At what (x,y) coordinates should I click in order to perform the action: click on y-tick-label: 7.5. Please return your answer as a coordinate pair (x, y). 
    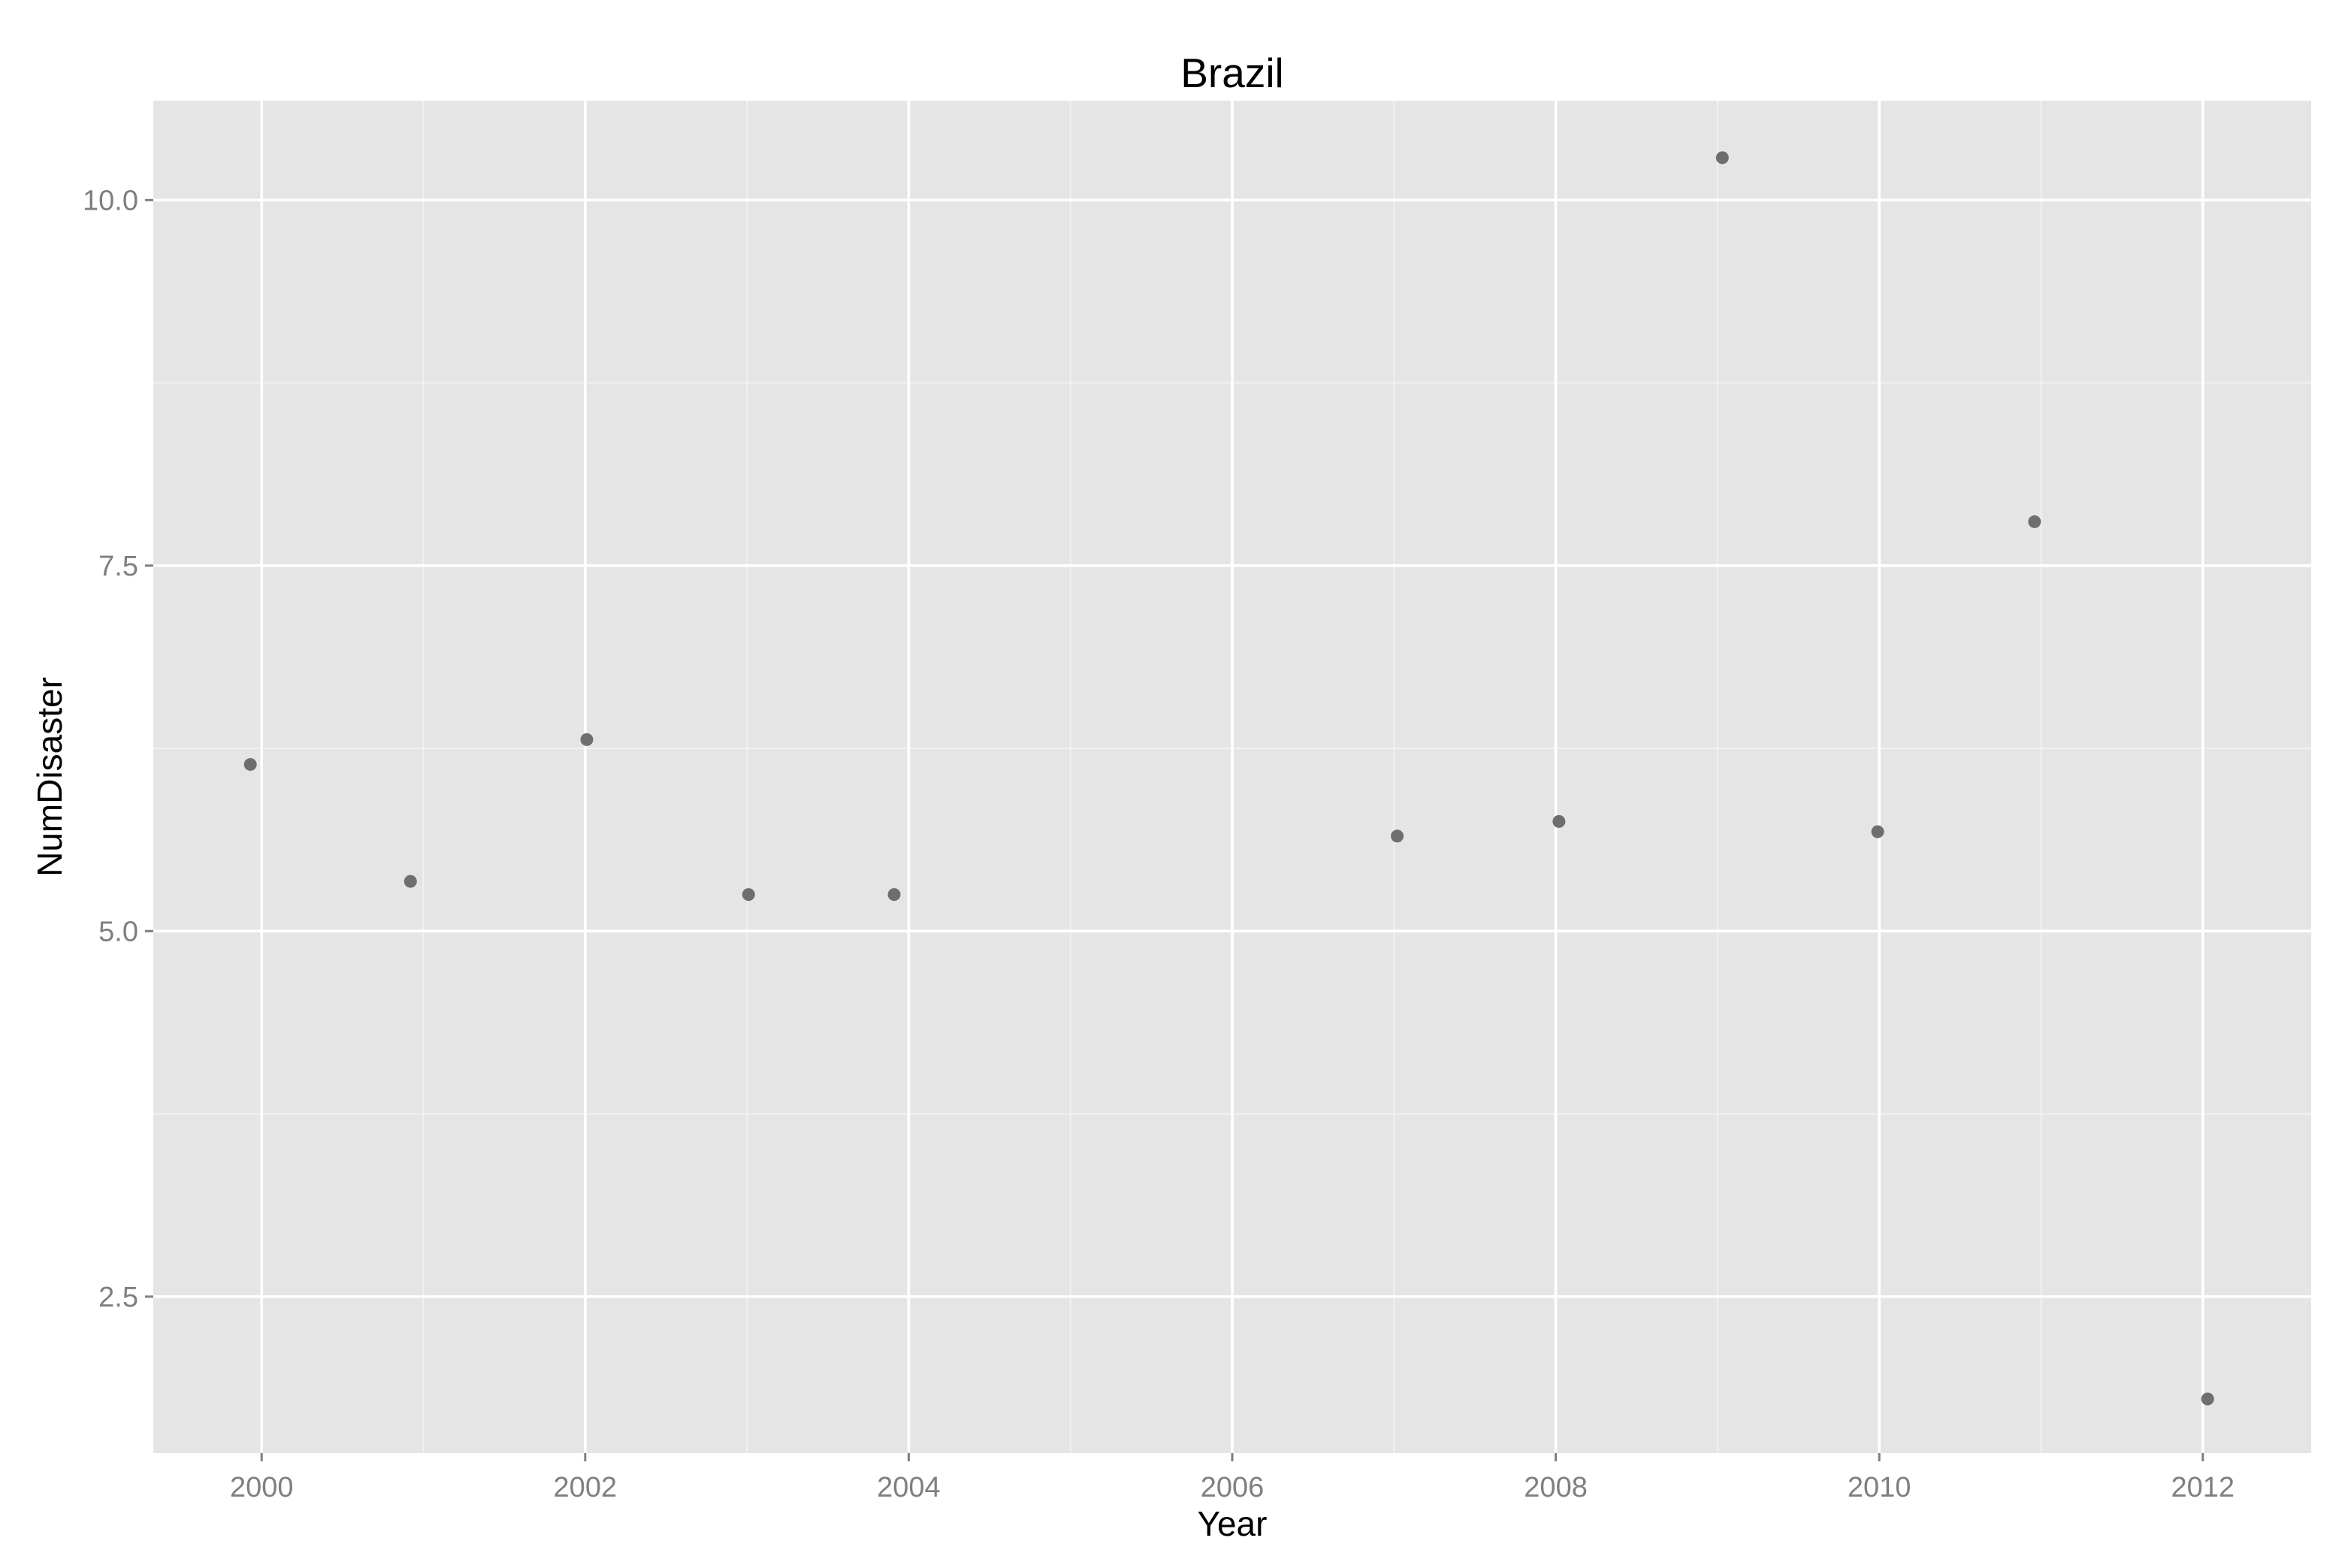
    Looking at the image, I should click on (118, 566).